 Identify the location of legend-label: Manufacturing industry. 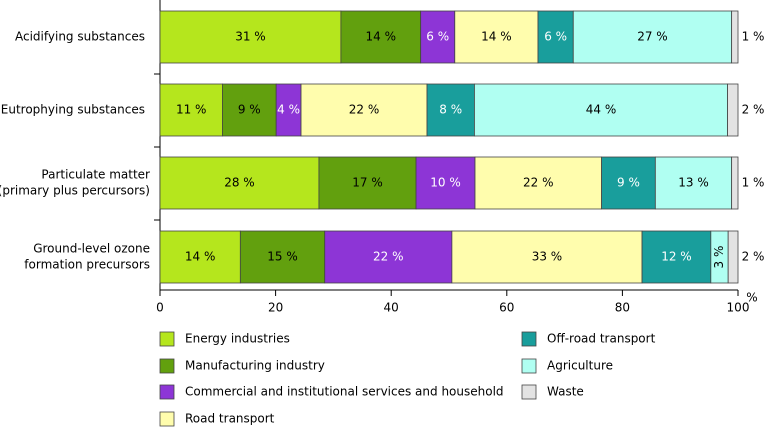
(255, 366).